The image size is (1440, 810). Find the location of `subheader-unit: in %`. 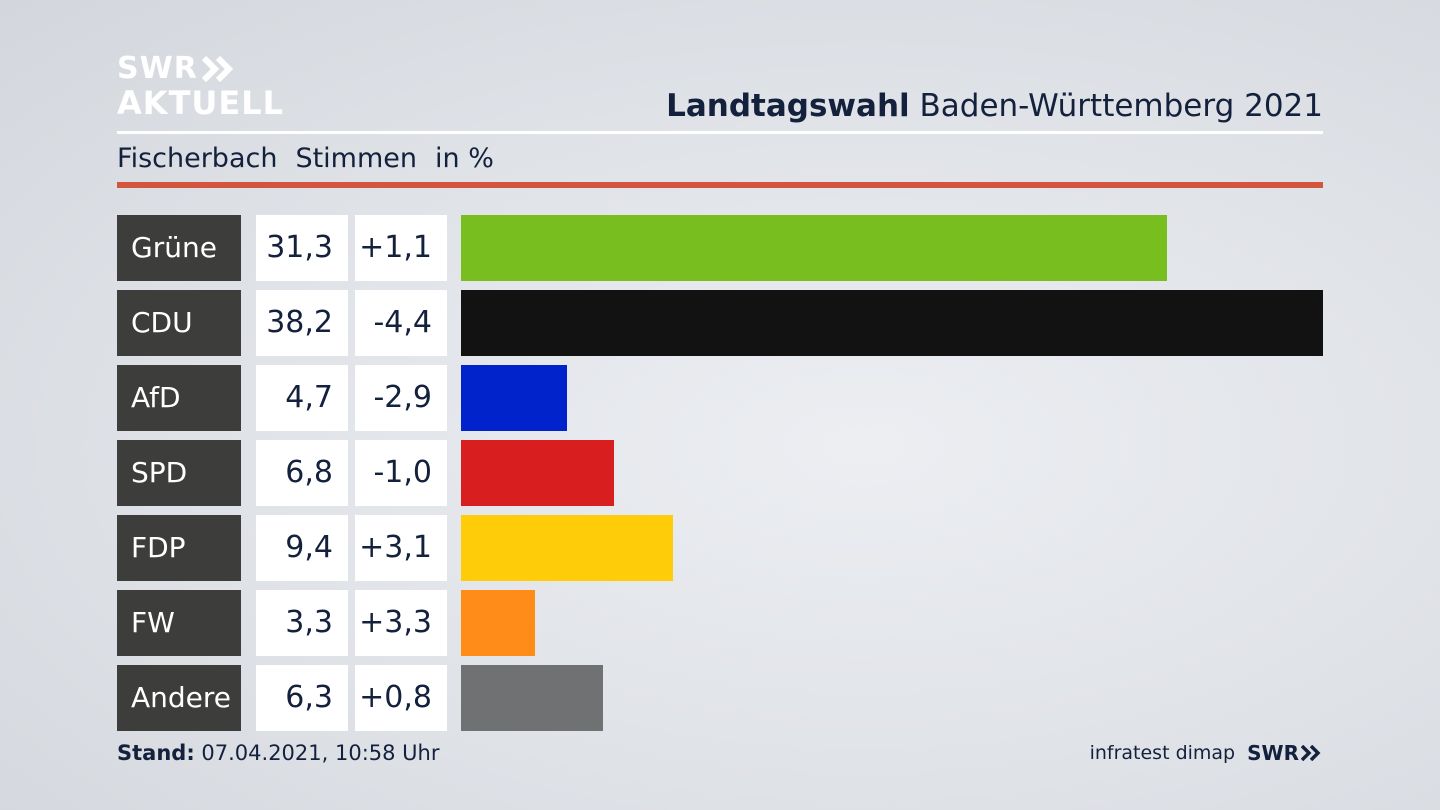

subheader-unit: in % is located at coordinates (464, 158).